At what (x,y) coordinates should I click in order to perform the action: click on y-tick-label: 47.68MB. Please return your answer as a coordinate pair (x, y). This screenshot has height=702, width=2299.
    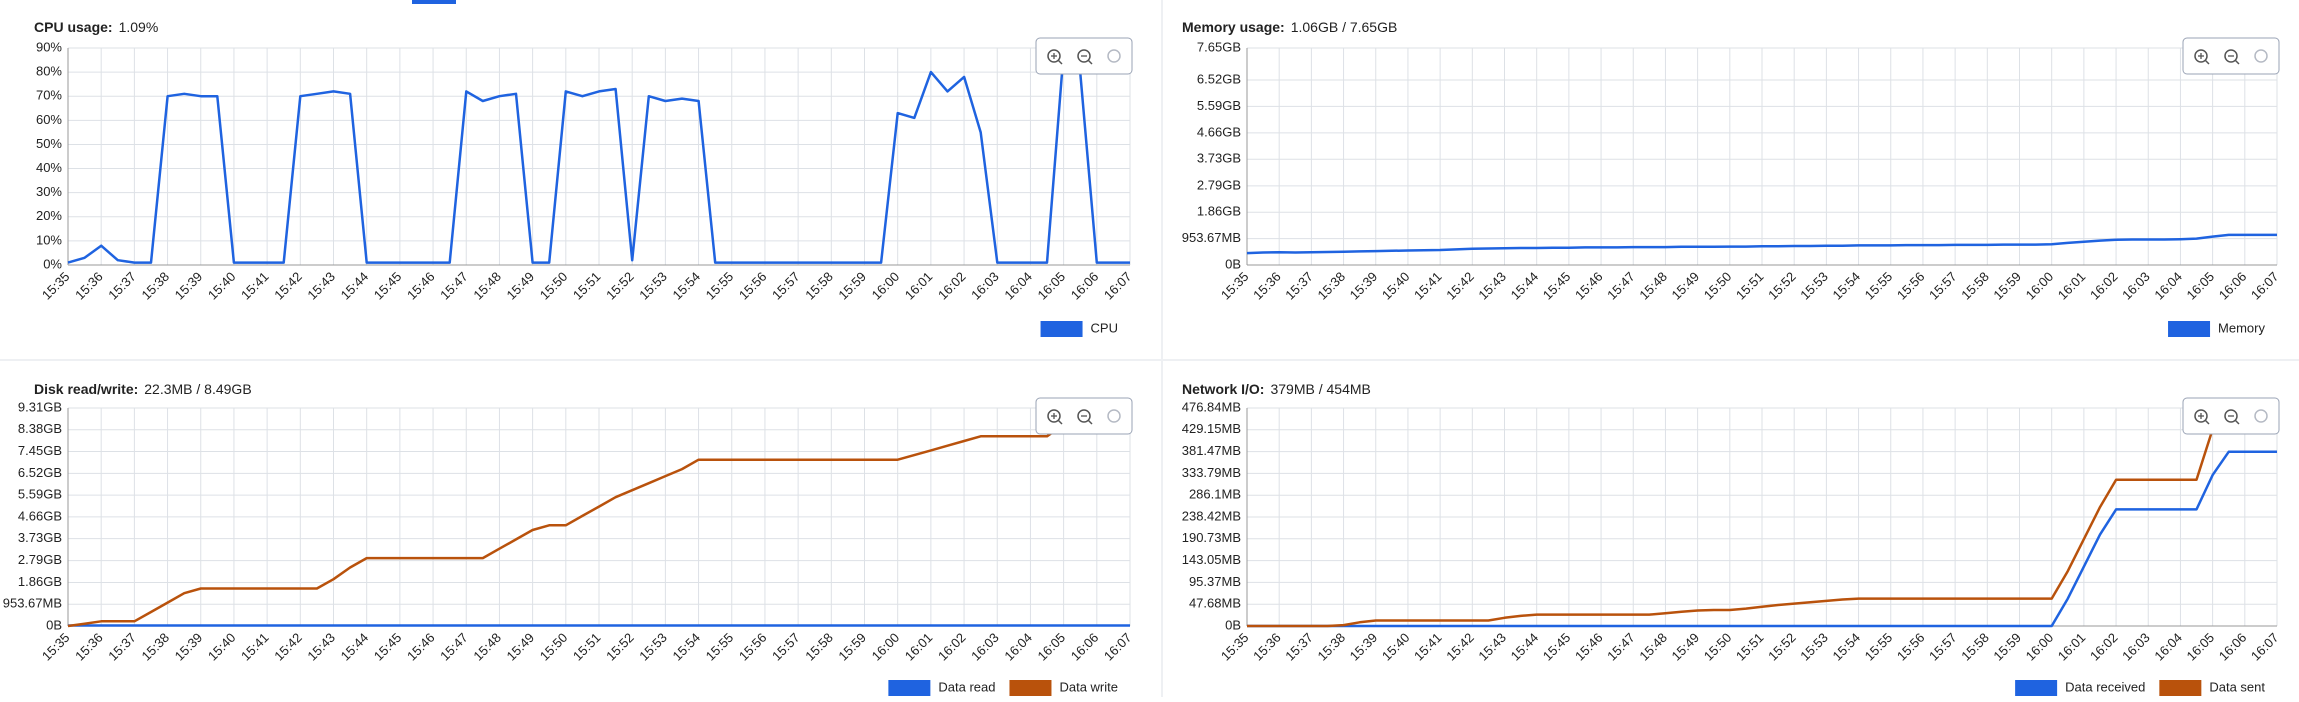
    Looking at the image, I should click on (1215, 603).